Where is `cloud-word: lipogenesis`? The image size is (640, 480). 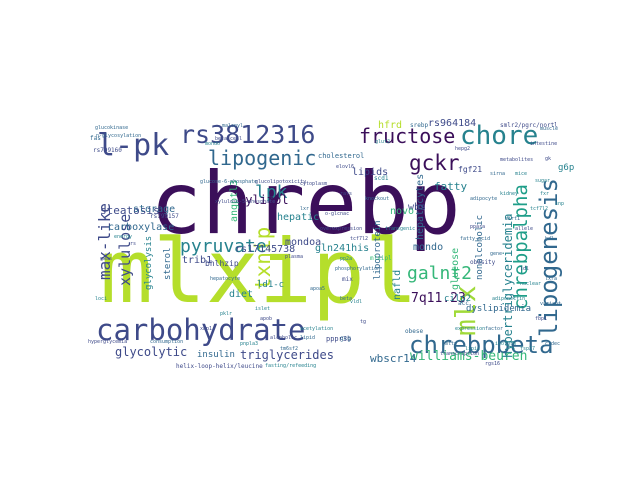
cloud-word: lipogenesis is located at coordinates (549, 257).